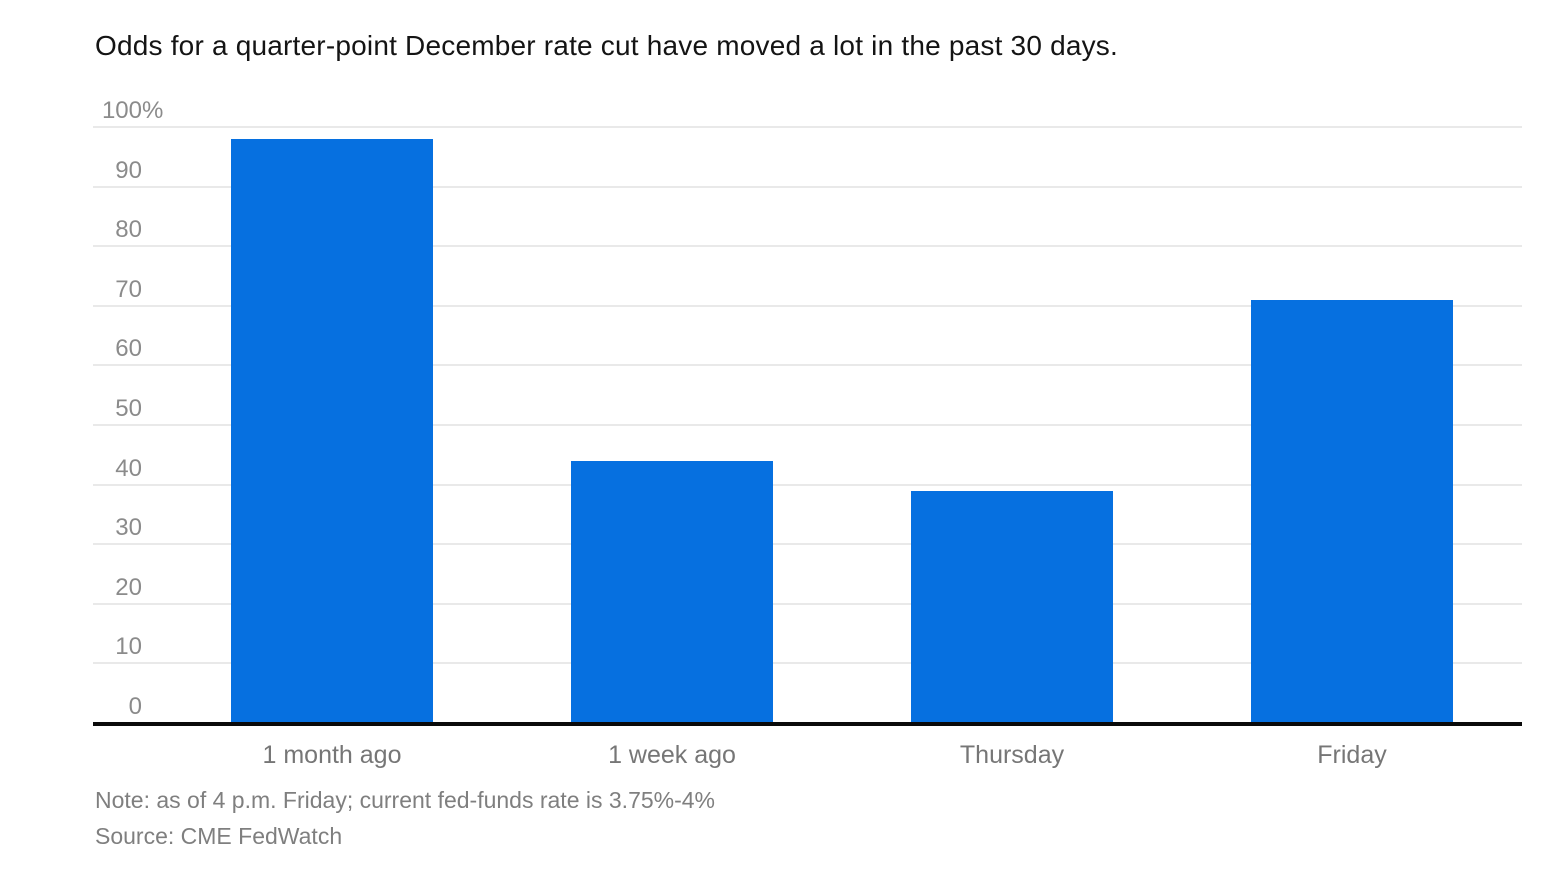 The image size is (1559, 891). I want to click on y-tick-label: 100%, so click(129, 111).